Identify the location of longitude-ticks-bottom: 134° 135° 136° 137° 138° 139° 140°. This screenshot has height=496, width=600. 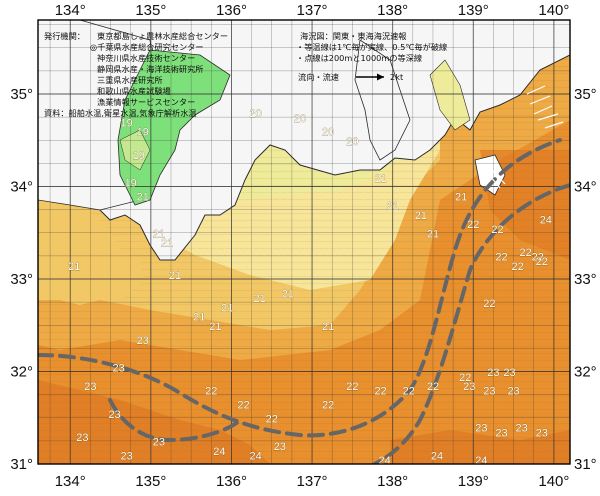
(312, 481).